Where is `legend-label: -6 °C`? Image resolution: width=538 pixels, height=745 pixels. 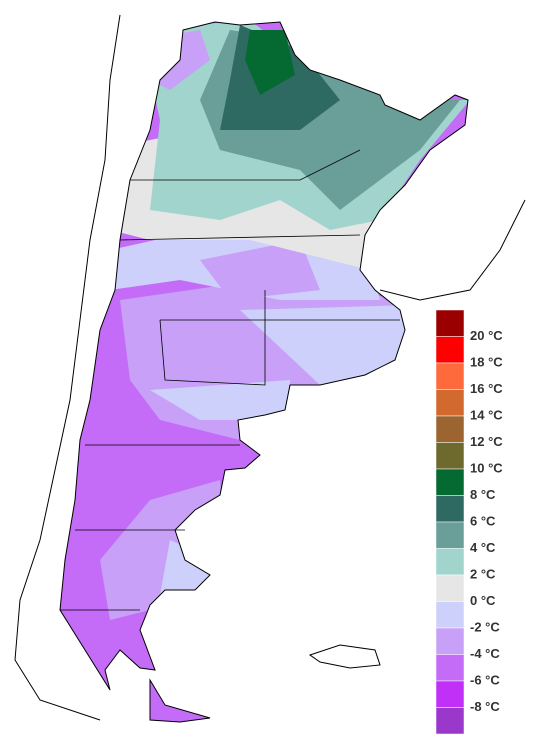
legend-label: -6 °C is located at coordinates (485, 679).